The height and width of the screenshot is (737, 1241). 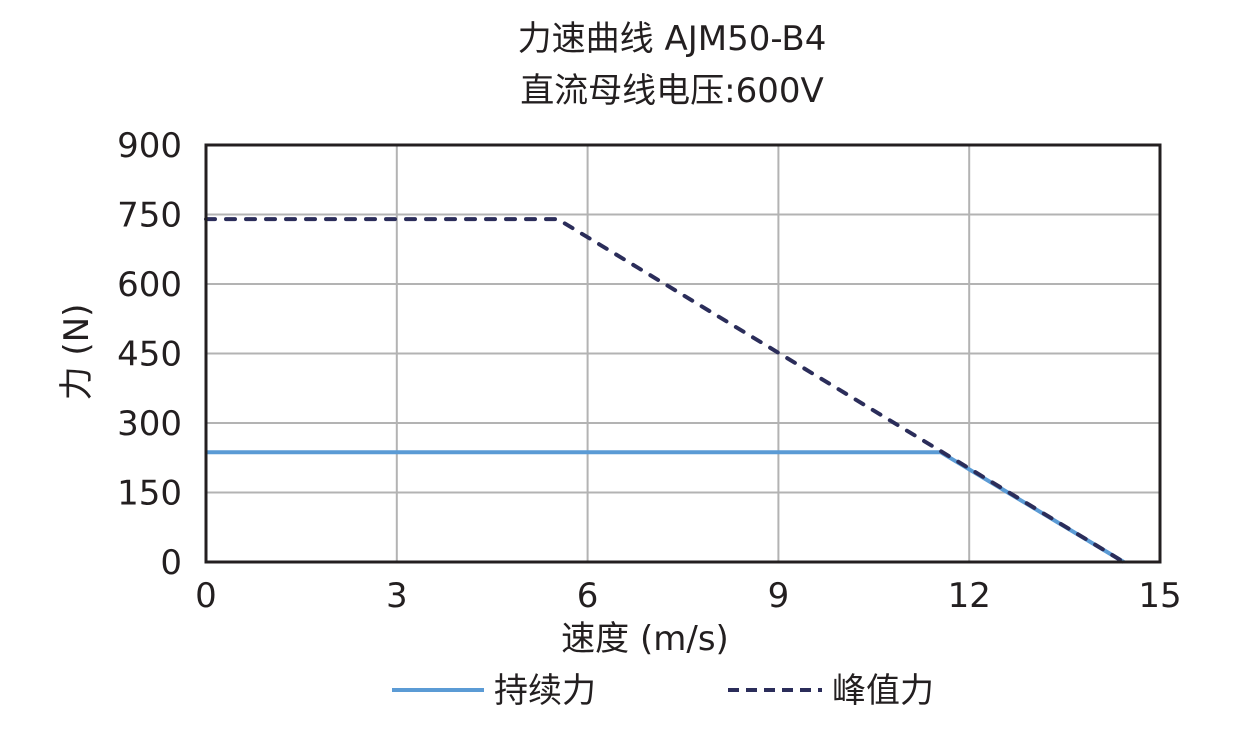 I want to click on y-tick-label: 750, so click(x=149, y=216).